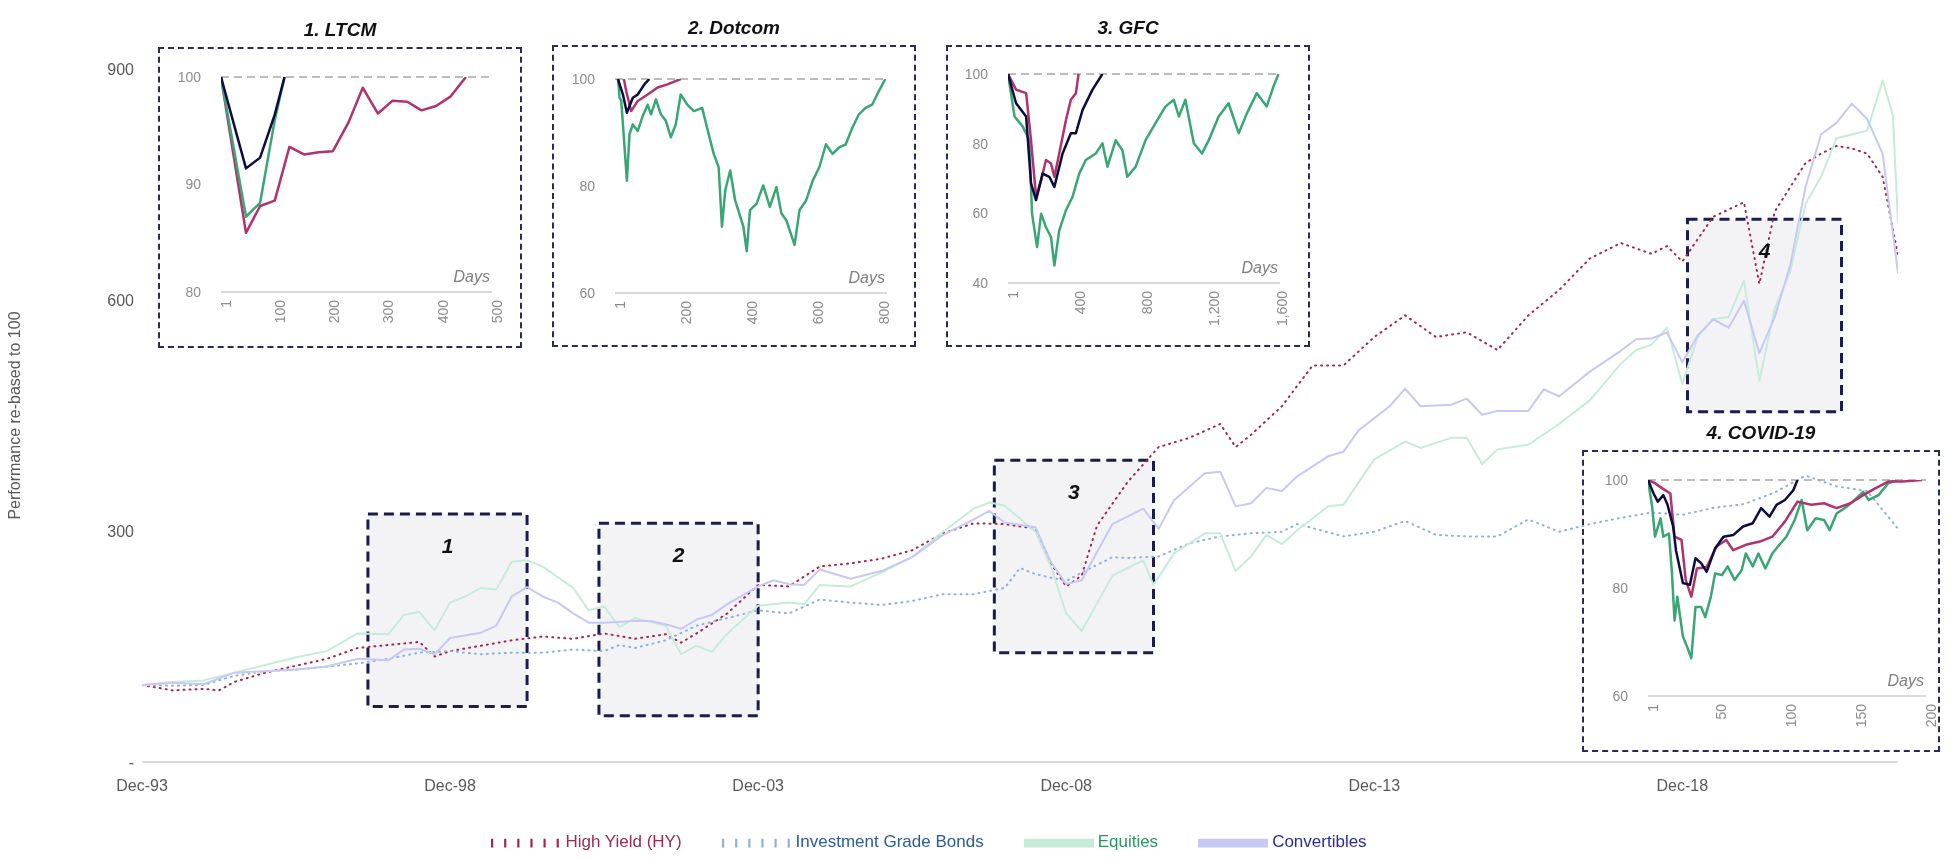 The height and width of the screenshot is (860, 1949). I want to click on chart-title: 4. COVID-19, so click(1761, 433).